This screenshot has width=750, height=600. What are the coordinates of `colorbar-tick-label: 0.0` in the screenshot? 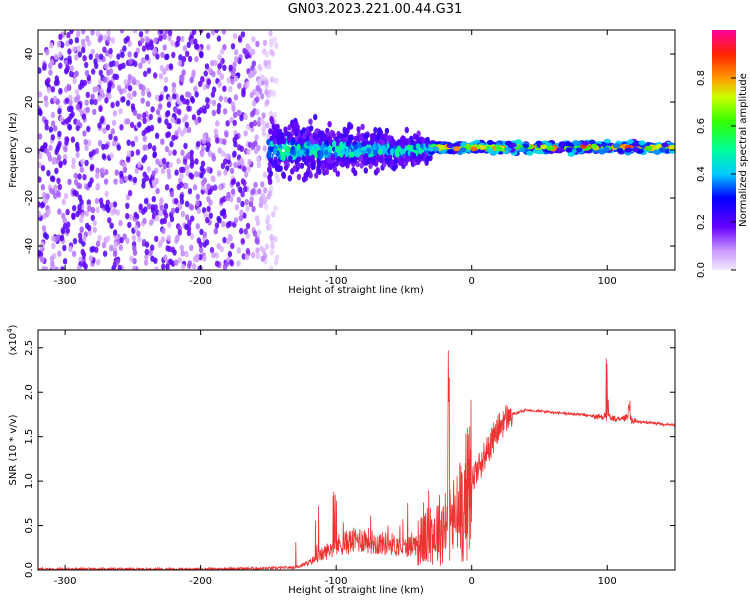 It's located at (701, 270).